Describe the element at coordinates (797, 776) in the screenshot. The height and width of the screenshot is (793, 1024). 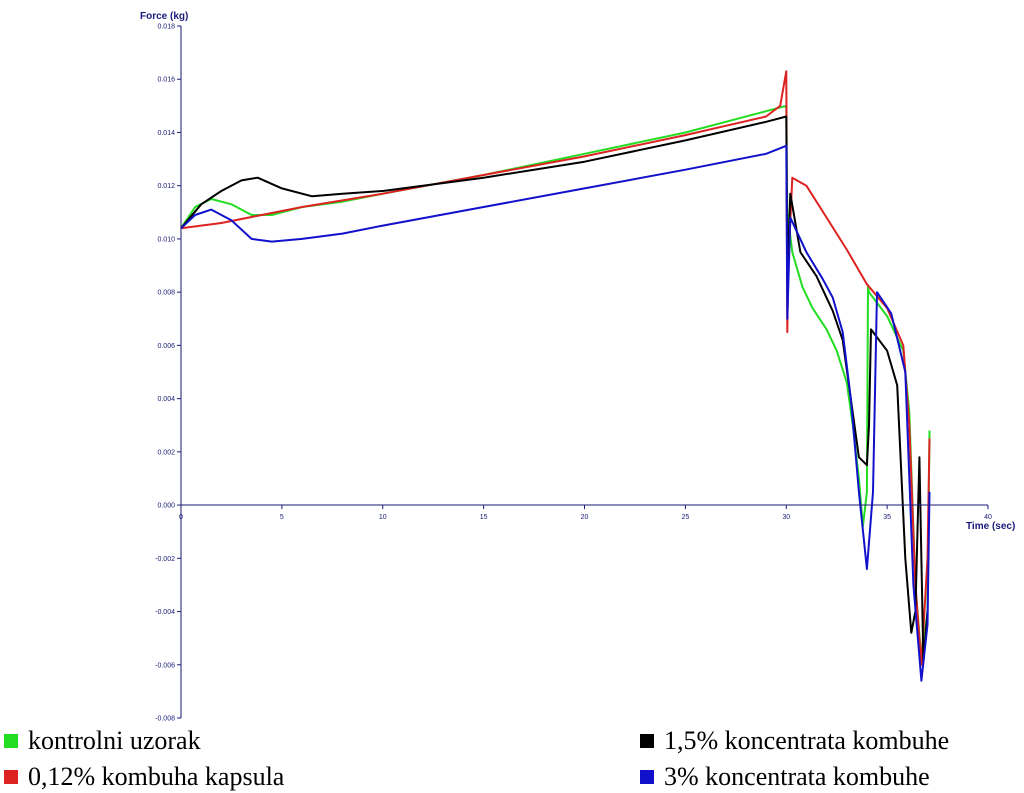
I see `legend-label: 3% koncentrata kombuhe` at that location.